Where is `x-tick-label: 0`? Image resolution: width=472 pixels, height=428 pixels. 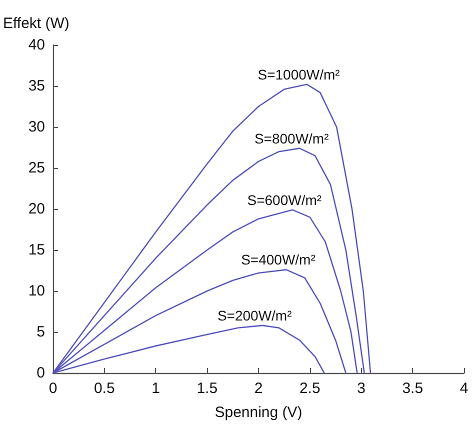 x-tick-label: 0 is located at coordinates (53, 388).